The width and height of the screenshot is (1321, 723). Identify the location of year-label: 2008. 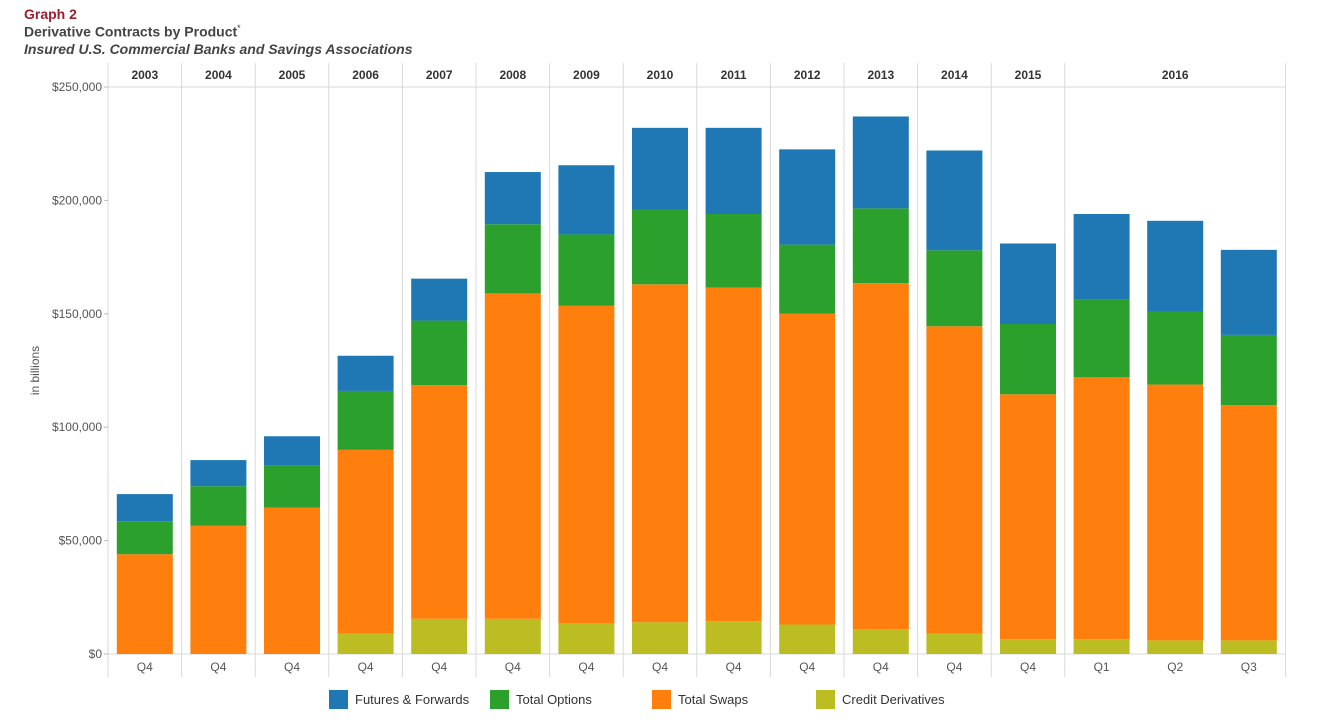
(512, 75).